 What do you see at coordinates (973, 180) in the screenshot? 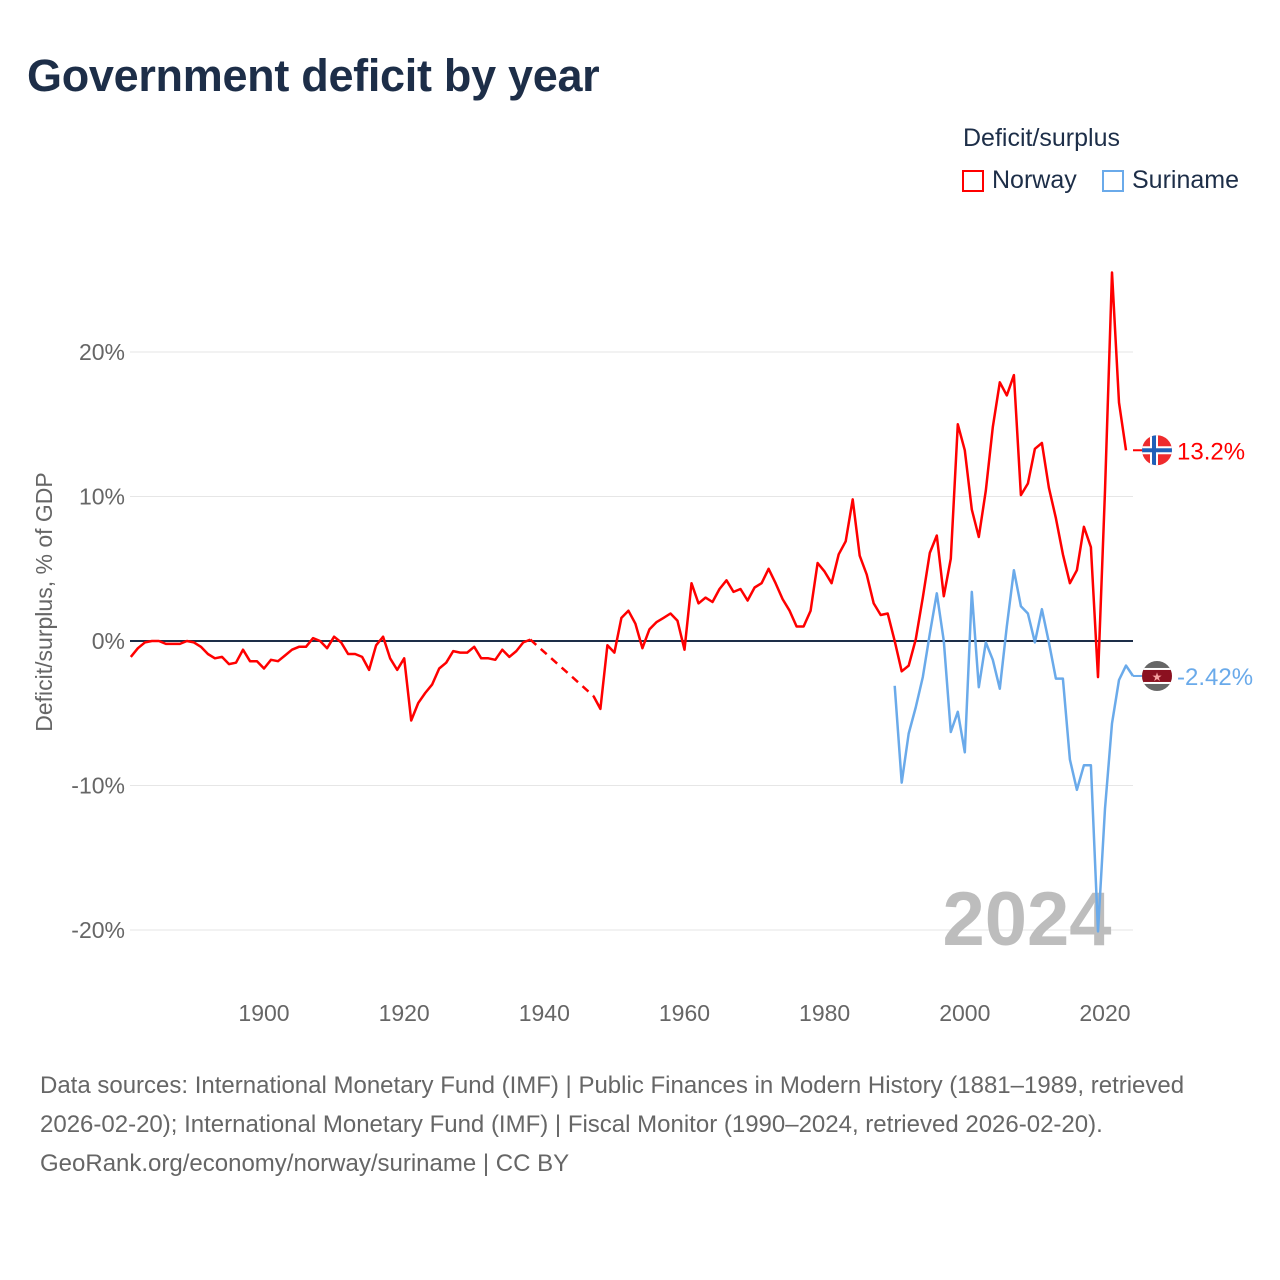
I see `legend-swatch-norway` at bounding box center [973, 180].